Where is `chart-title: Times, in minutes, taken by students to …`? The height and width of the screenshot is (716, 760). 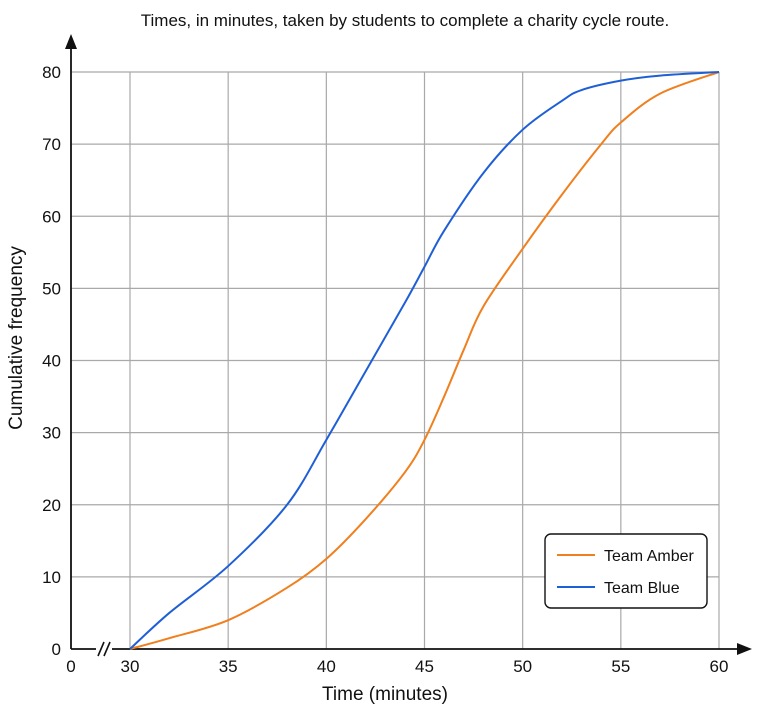
chart-title: Times, in minutes, taken by students to … is located at coordinates (405, 20).